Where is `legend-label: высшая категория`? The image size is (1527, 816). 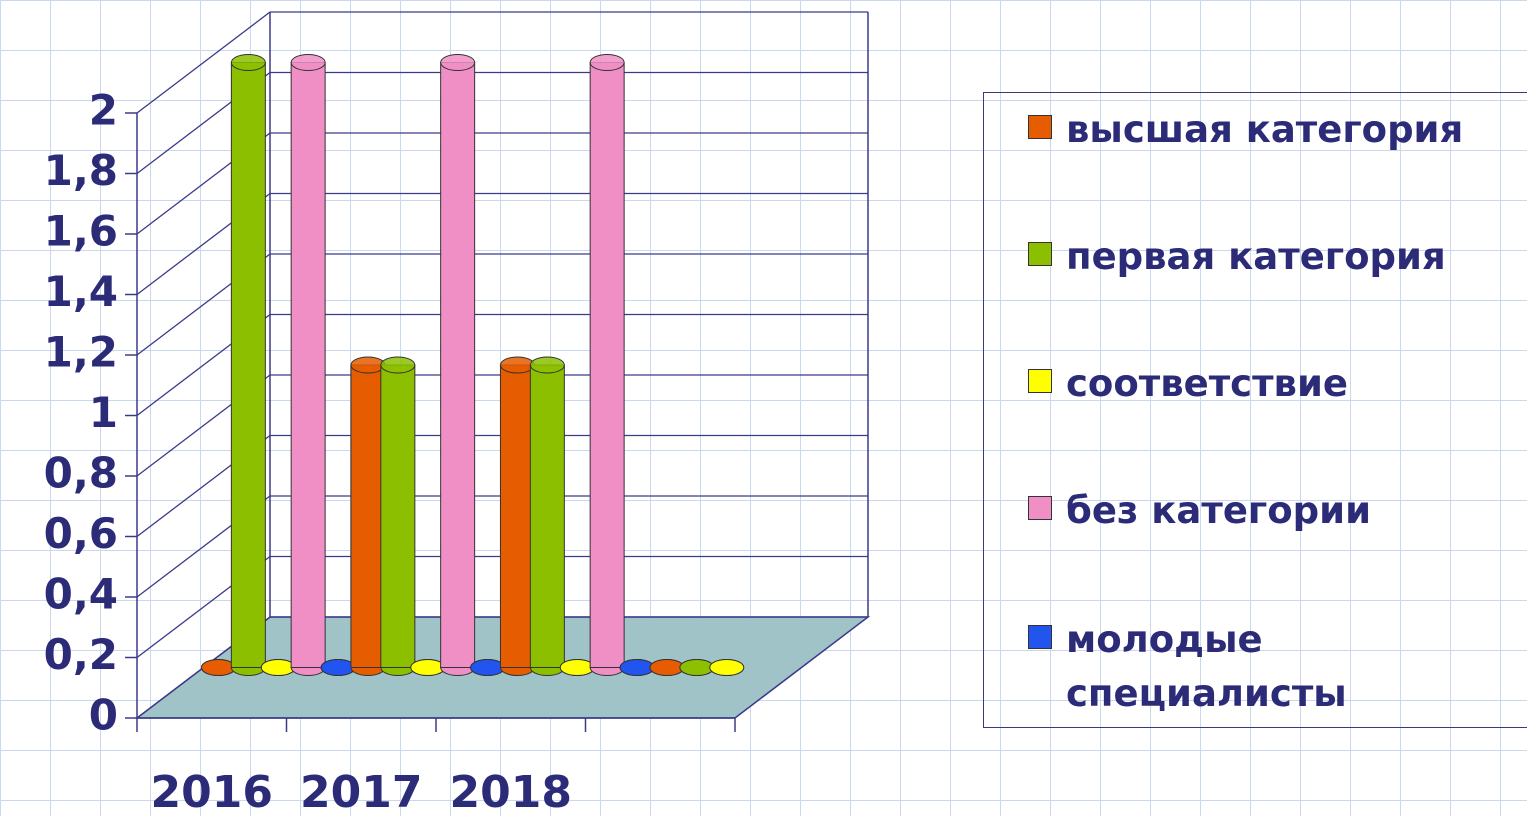
legend-label: высшая категория is located at coordinates (1265, 129).